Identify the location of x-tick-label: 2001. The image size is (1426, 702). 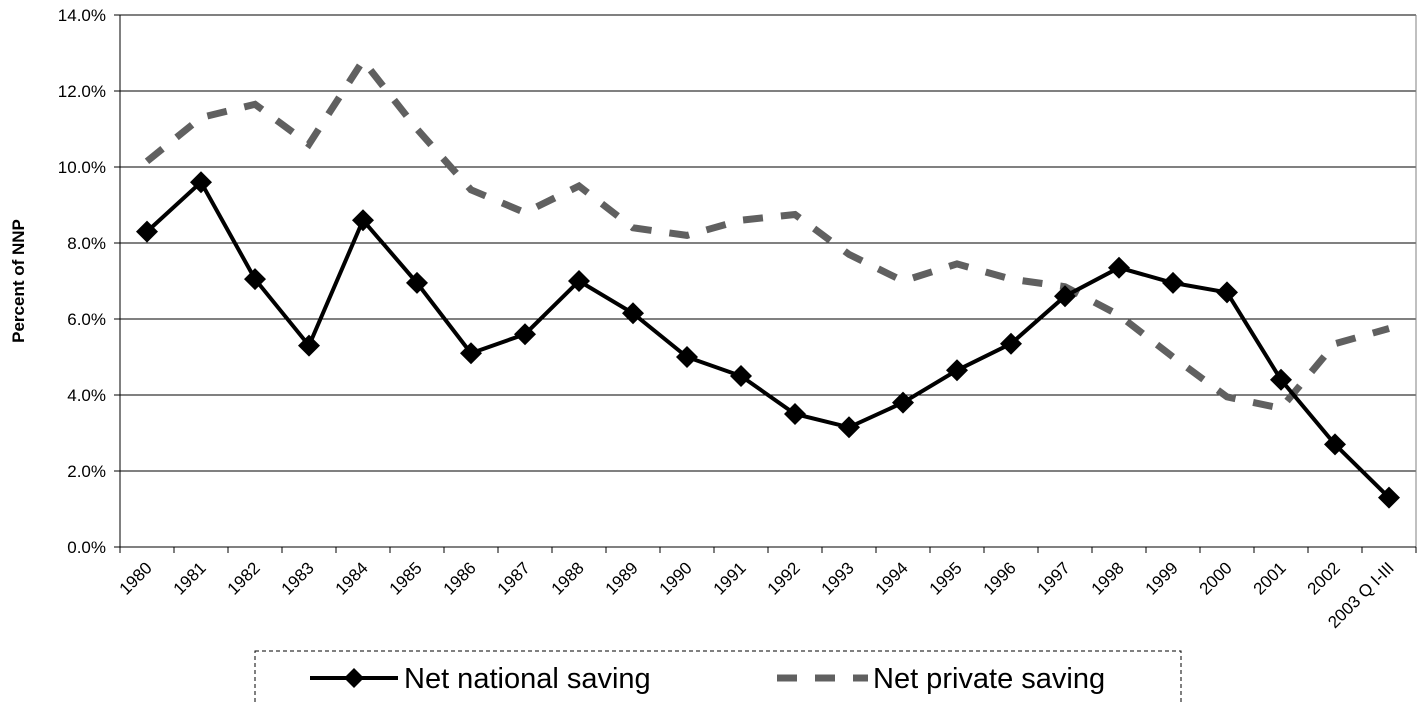
(1270, 578).